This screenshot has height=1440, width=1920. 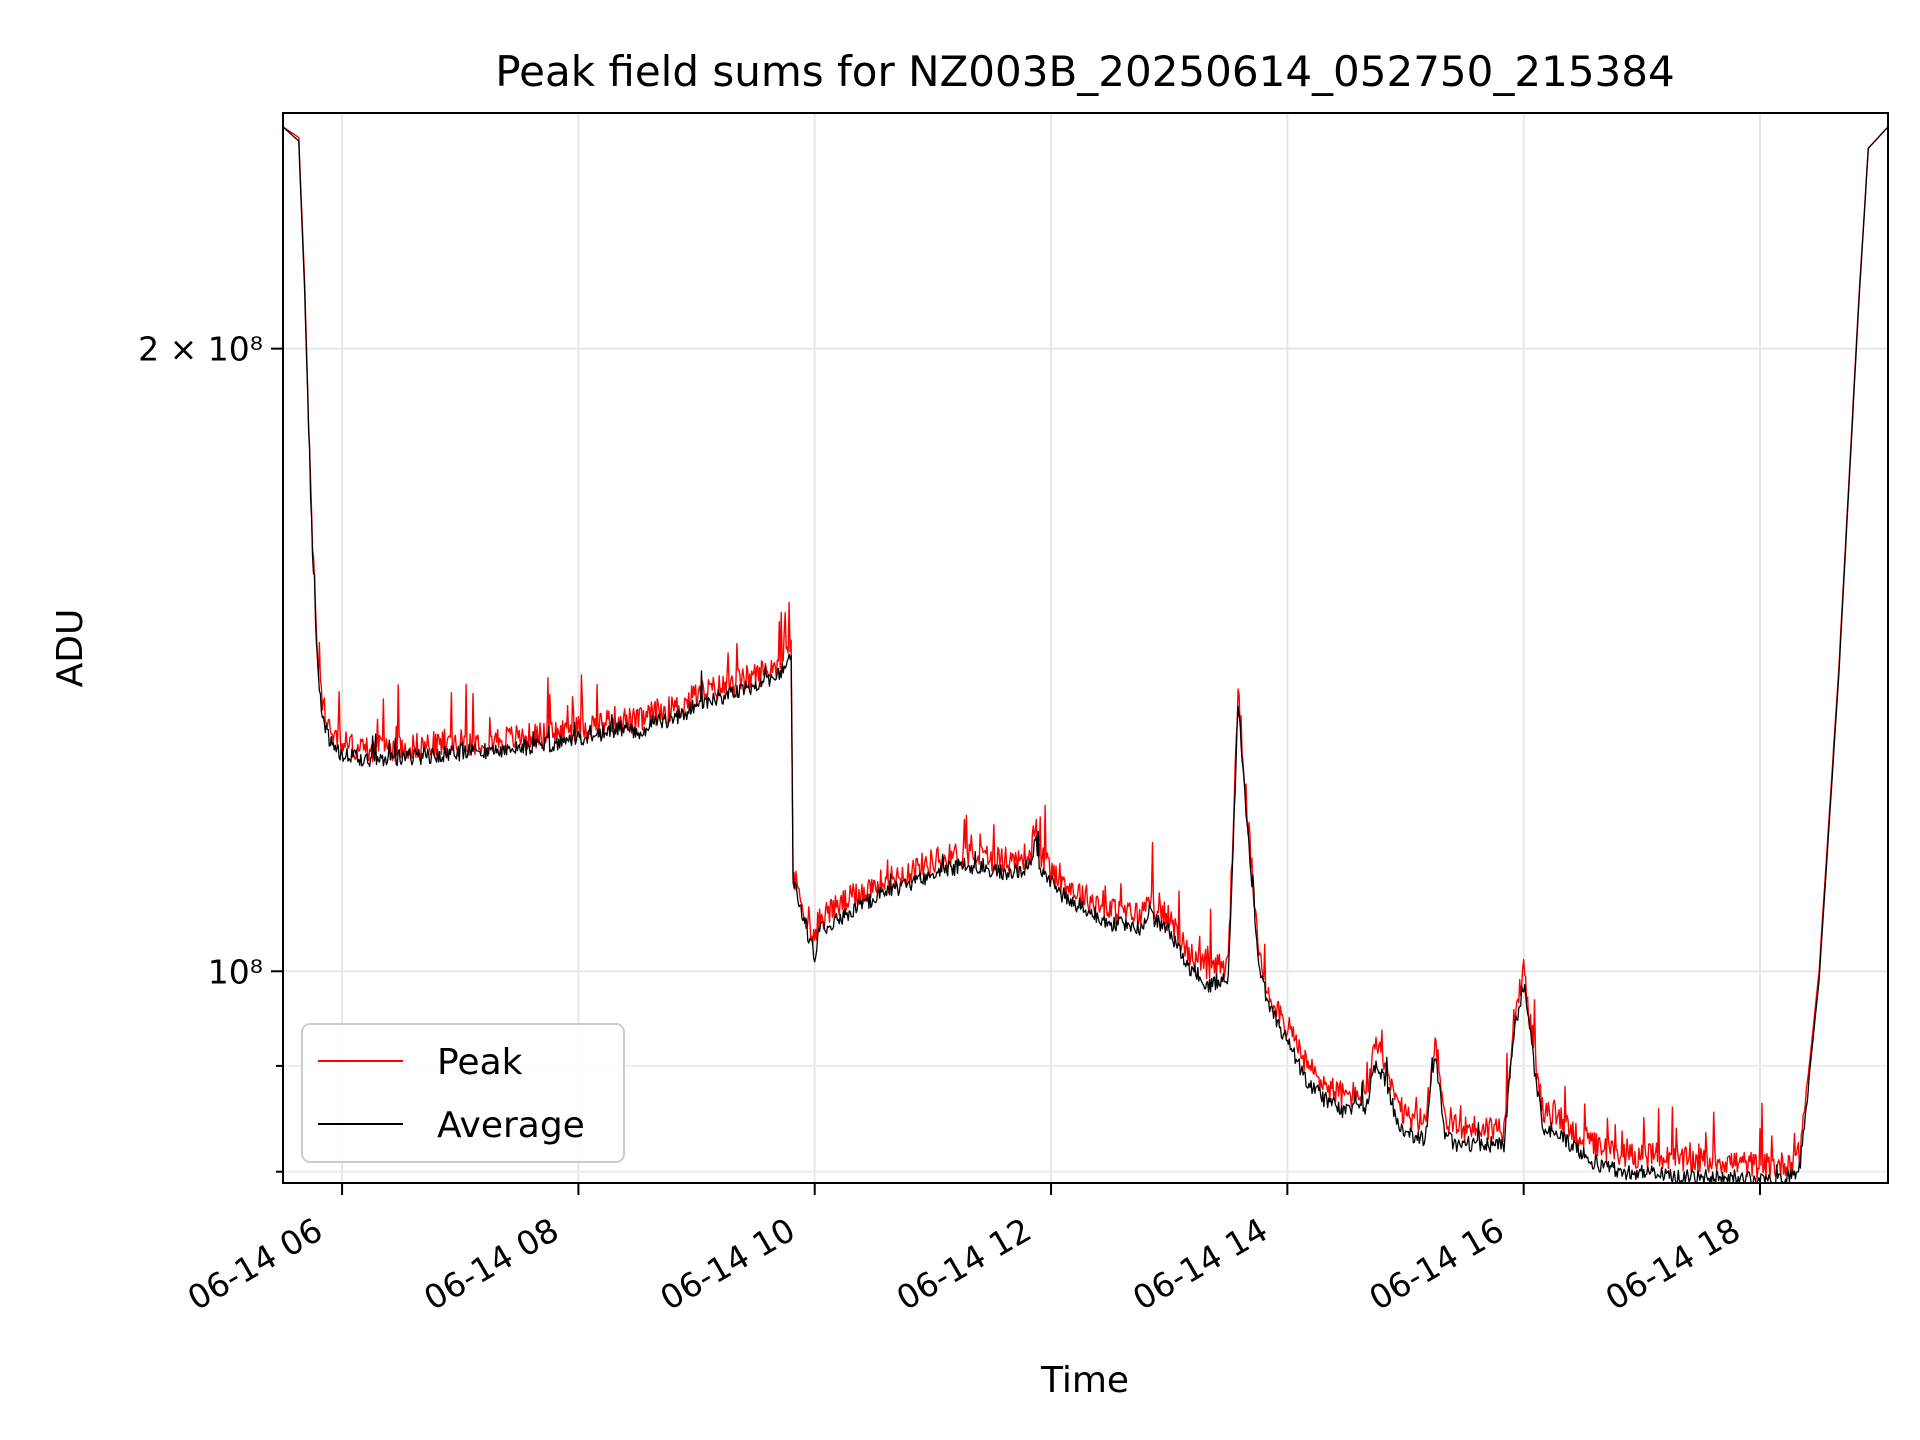 I want to click on x-axis-label: Time, so click(x=1084, y=1380).